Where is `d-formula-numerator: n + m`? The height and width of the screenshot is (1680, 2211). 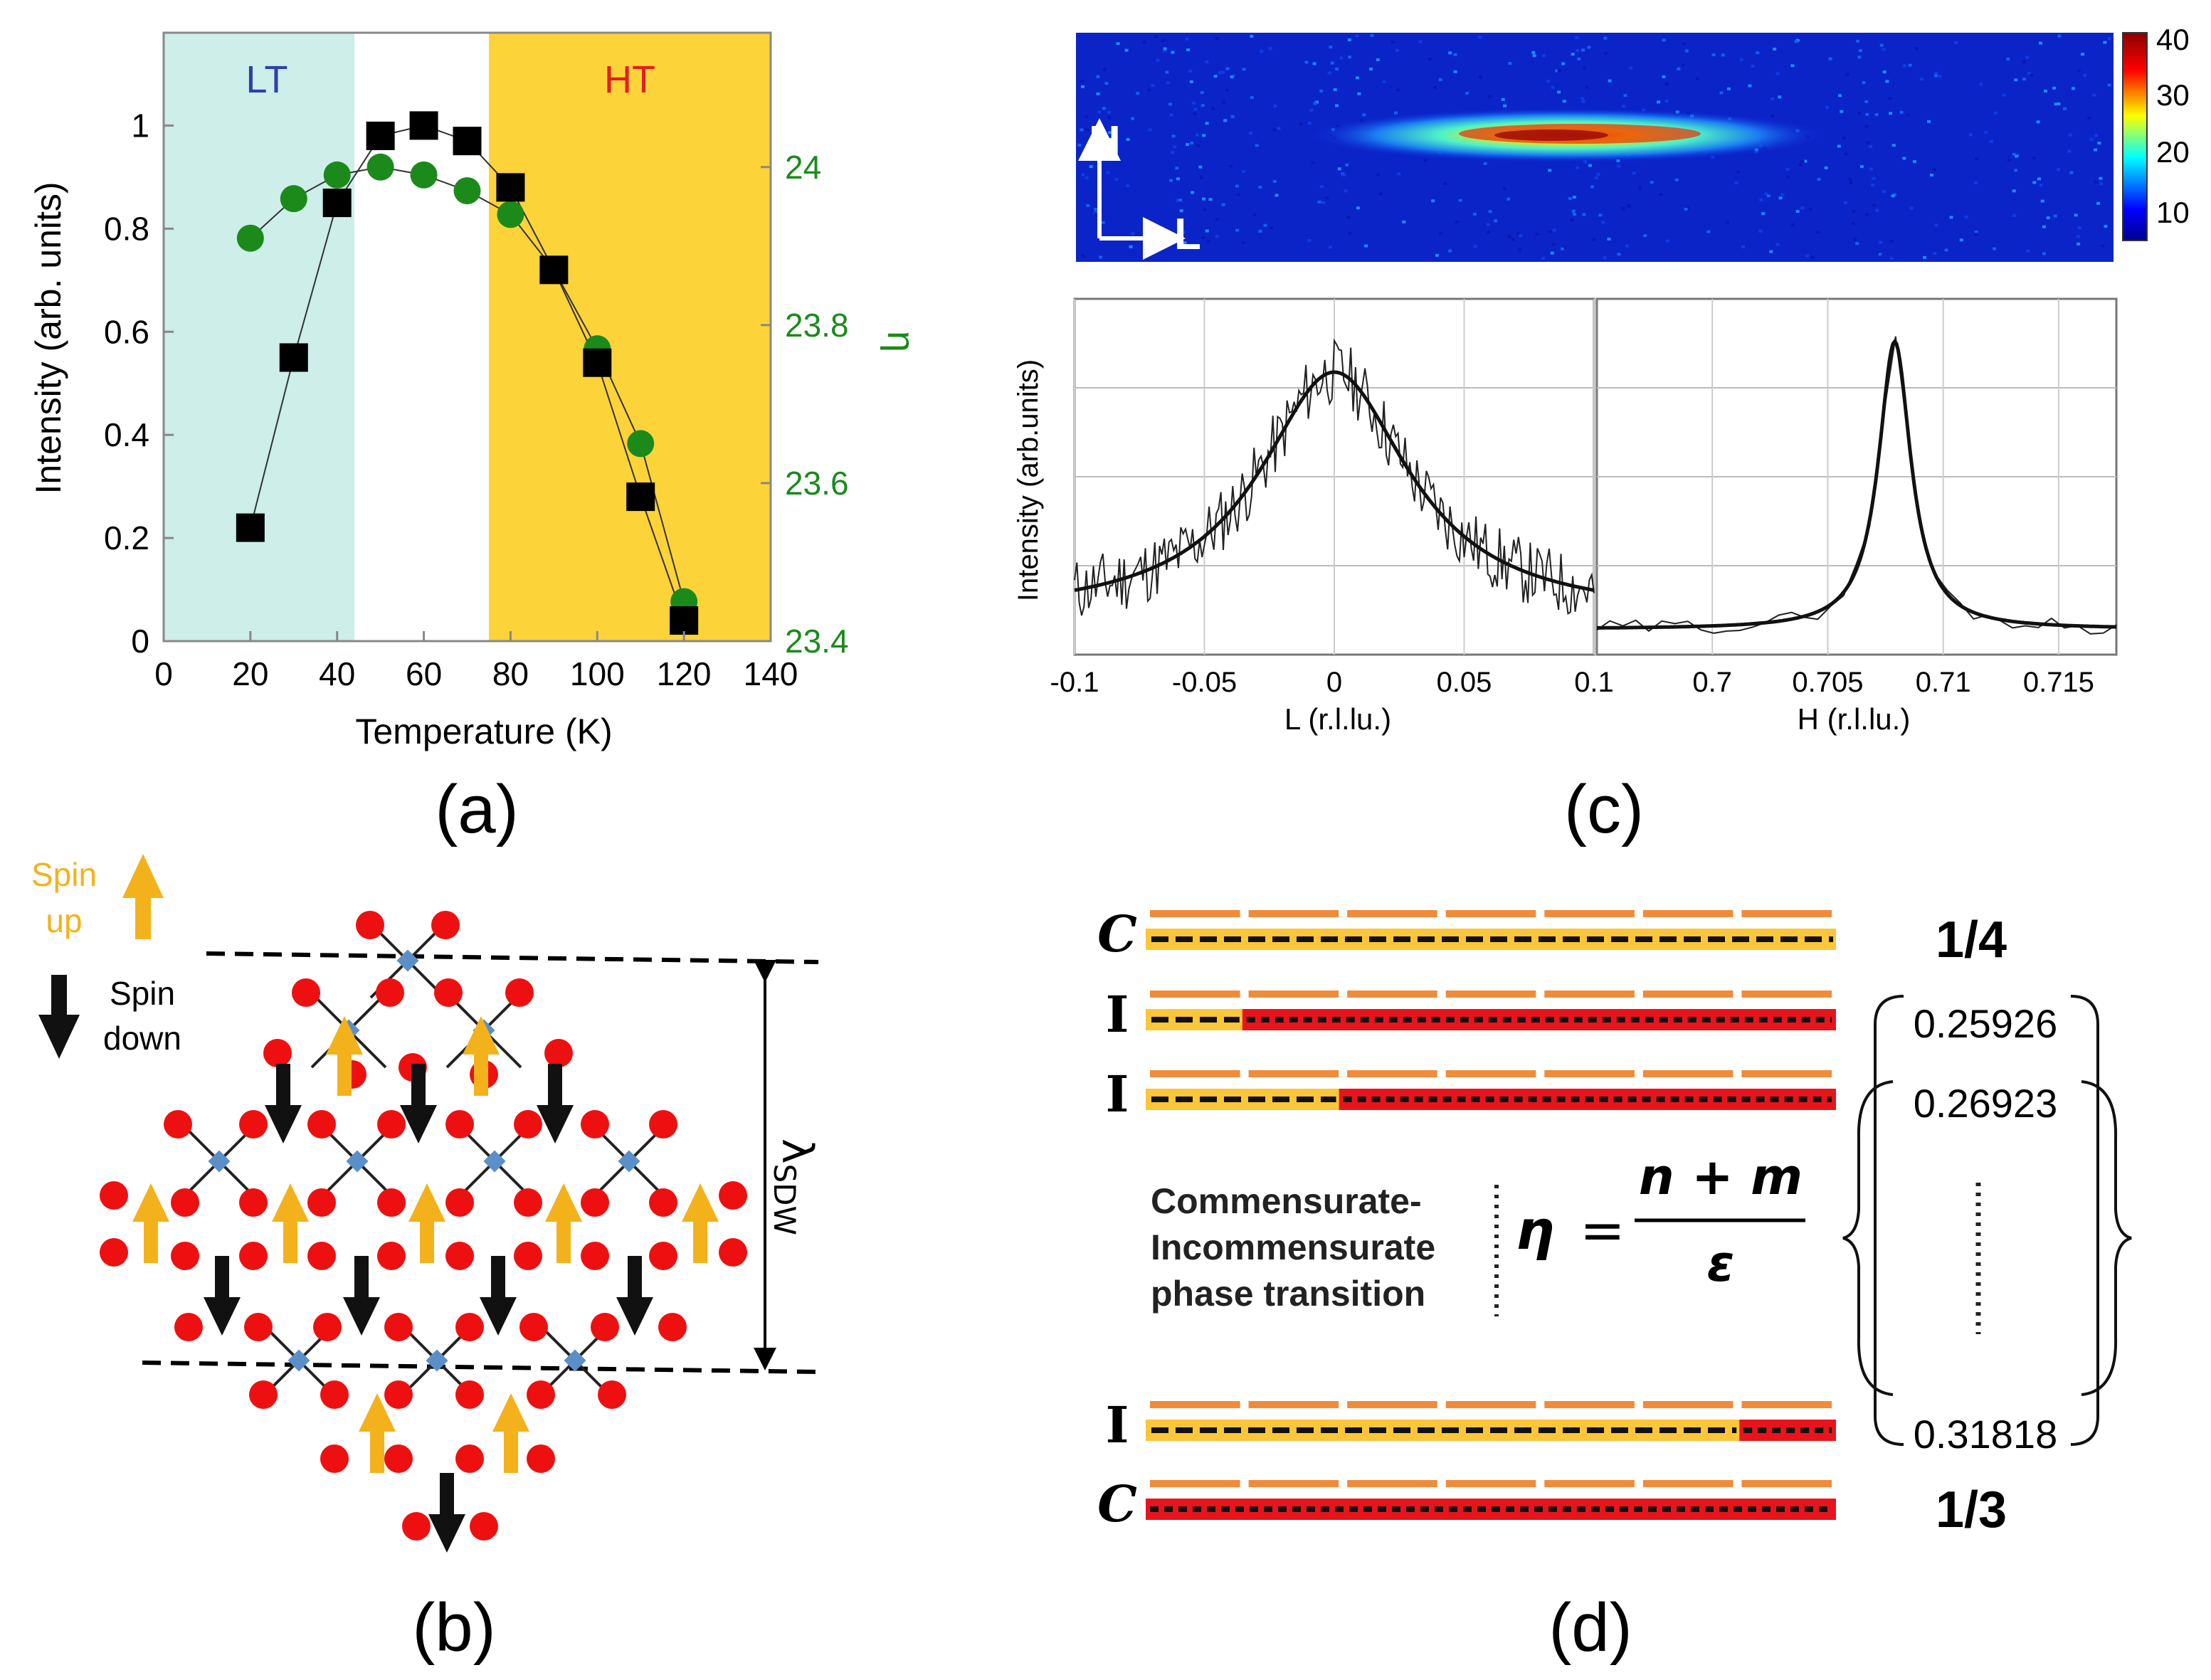
d-formula-numerator: n + m is located at coordinates (1721, 1177).